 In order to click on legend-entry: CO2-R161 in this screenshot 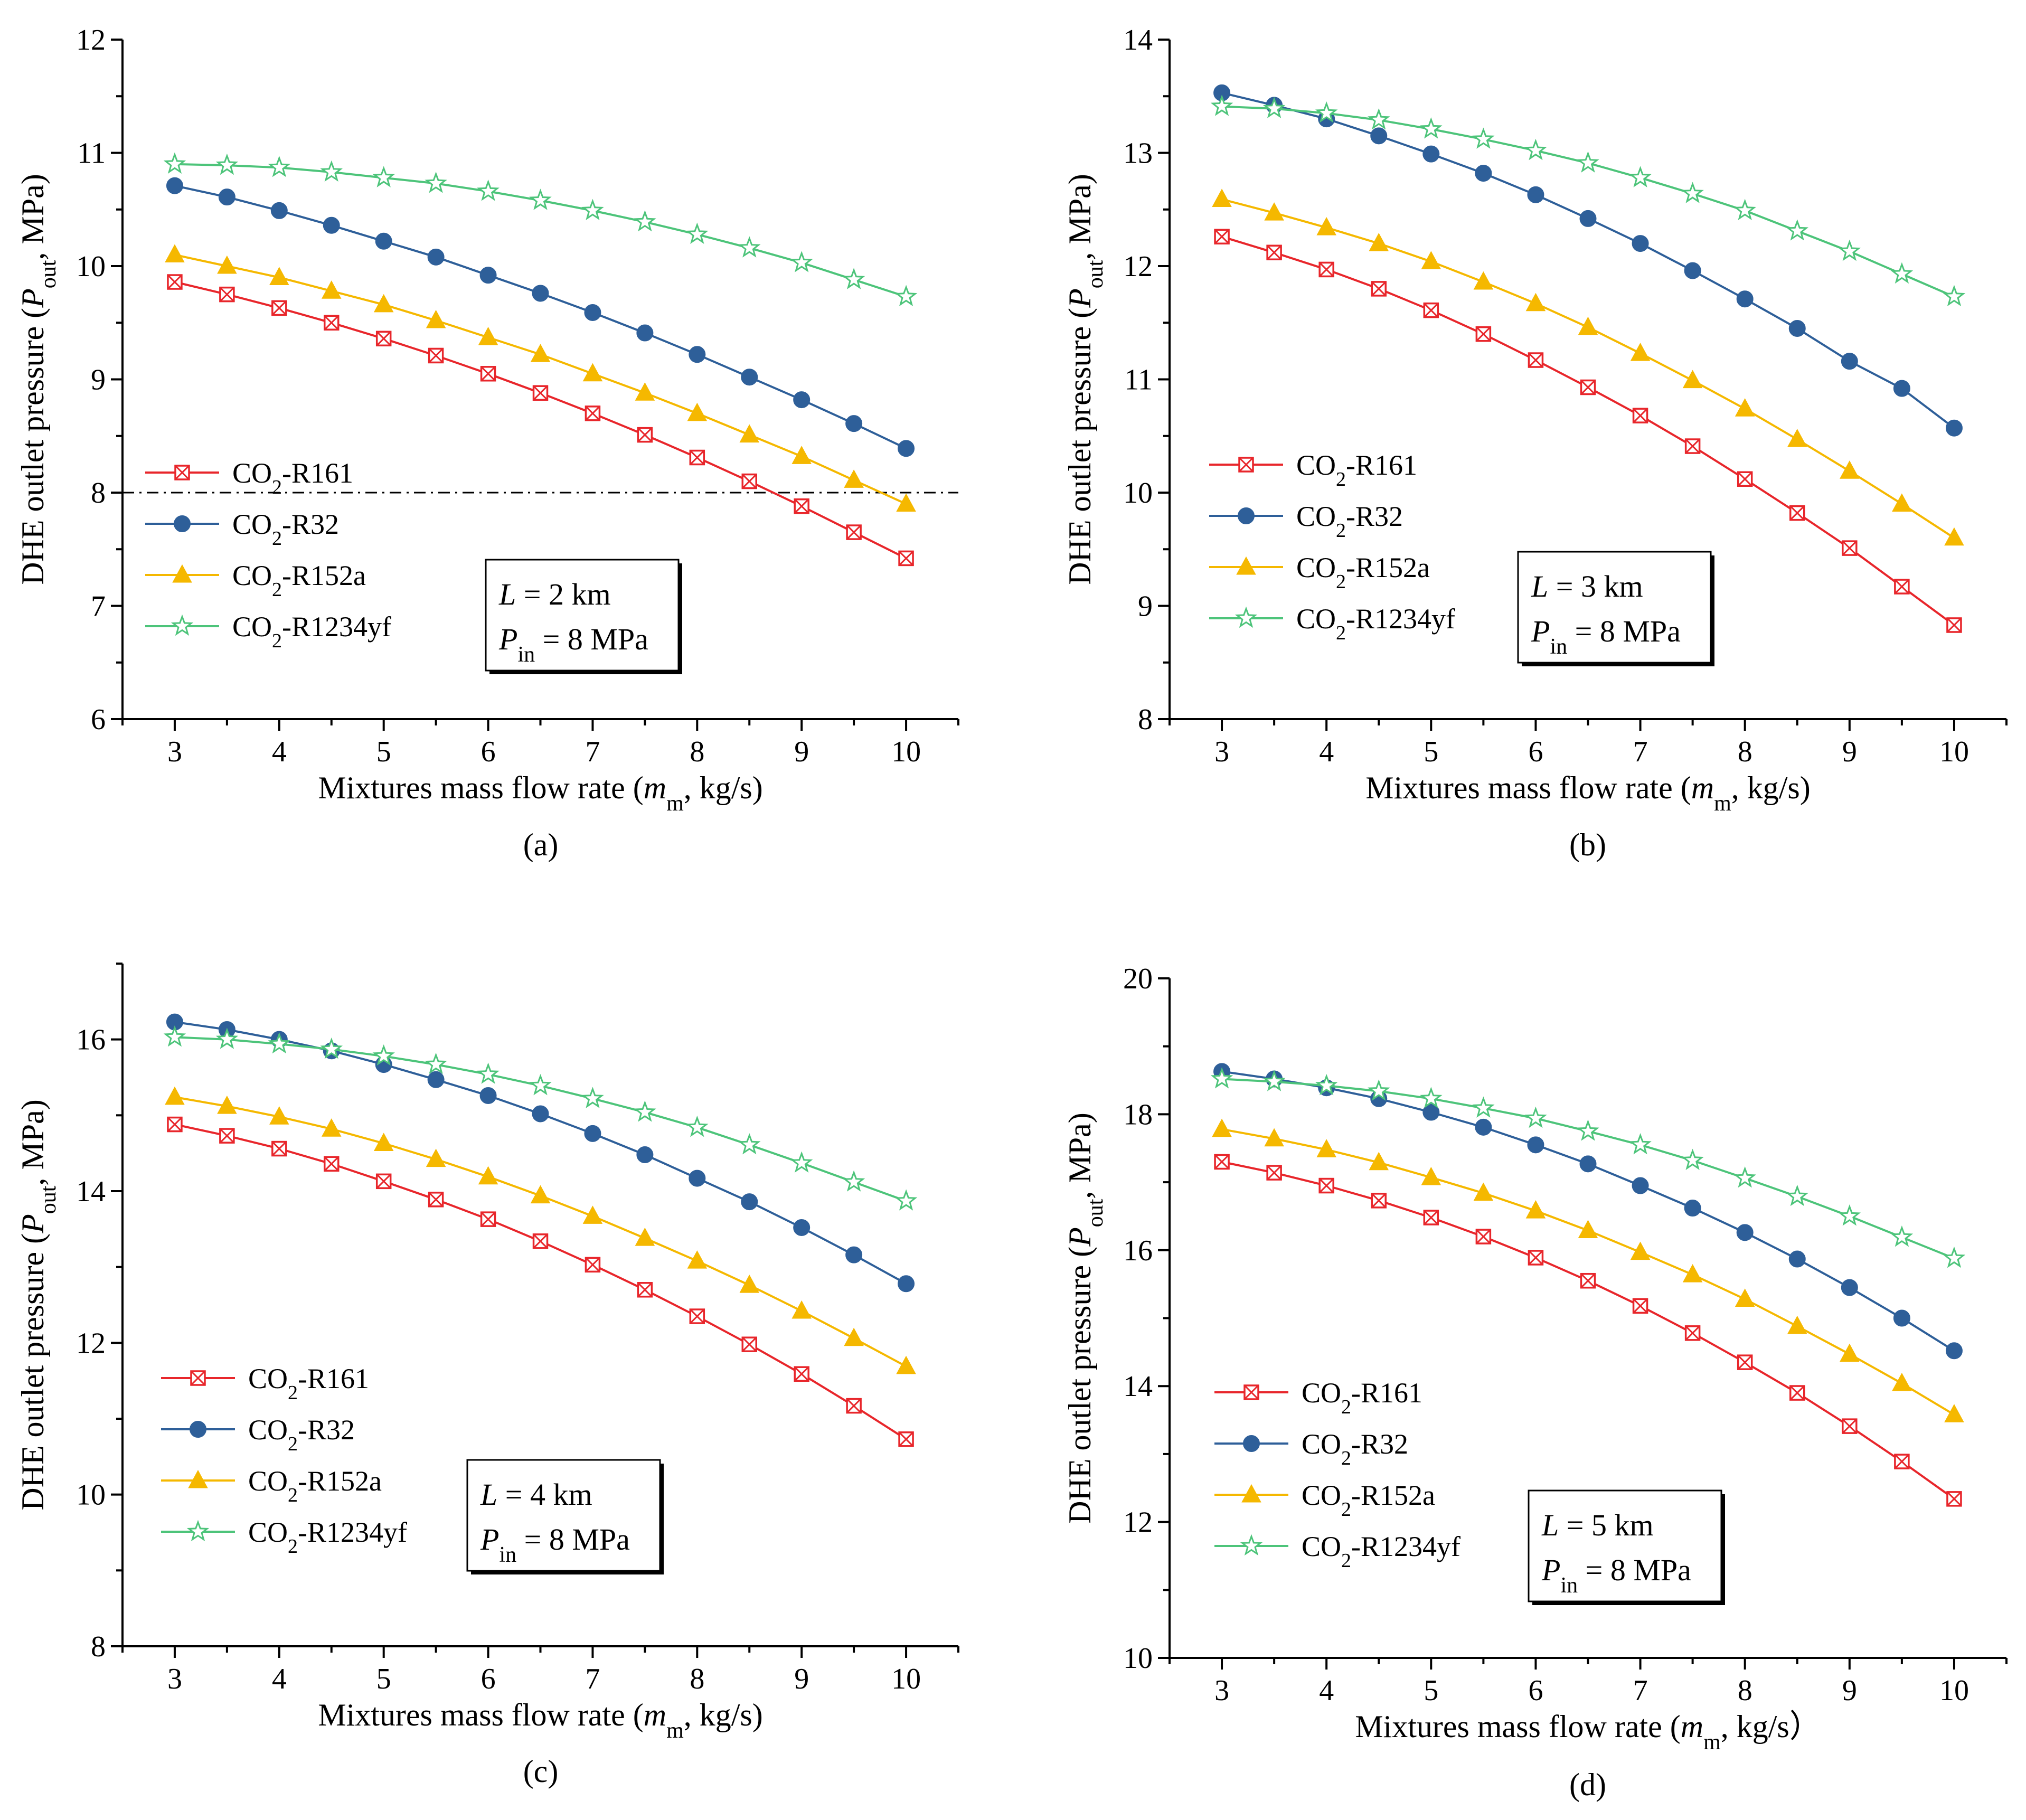, I will do `click(265, 1383)`.